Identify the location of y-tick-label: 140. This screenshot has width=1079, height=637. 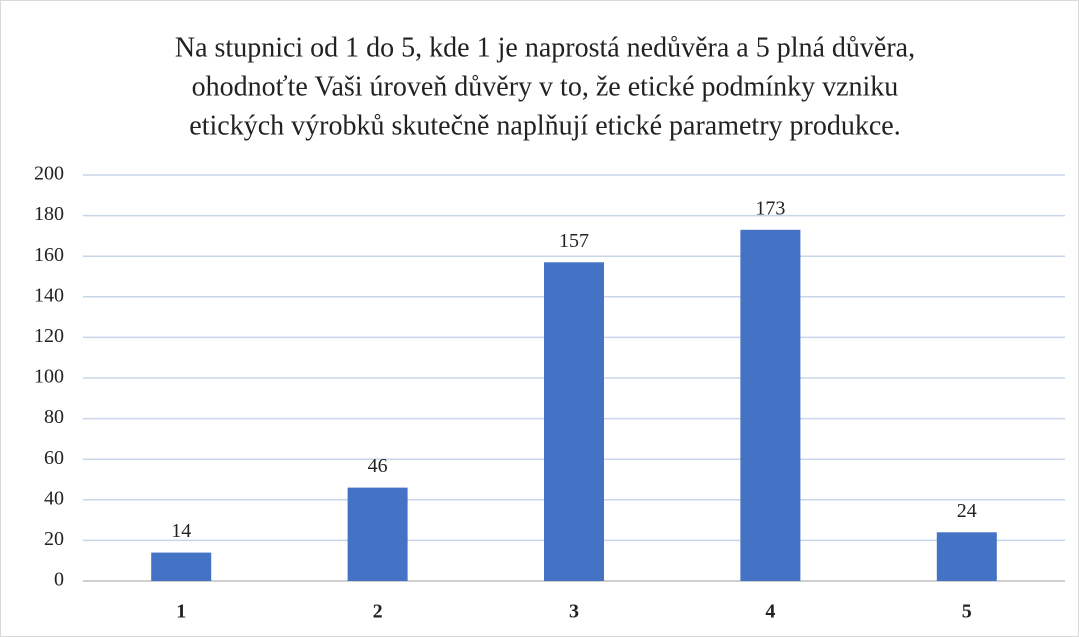
(49, 295).